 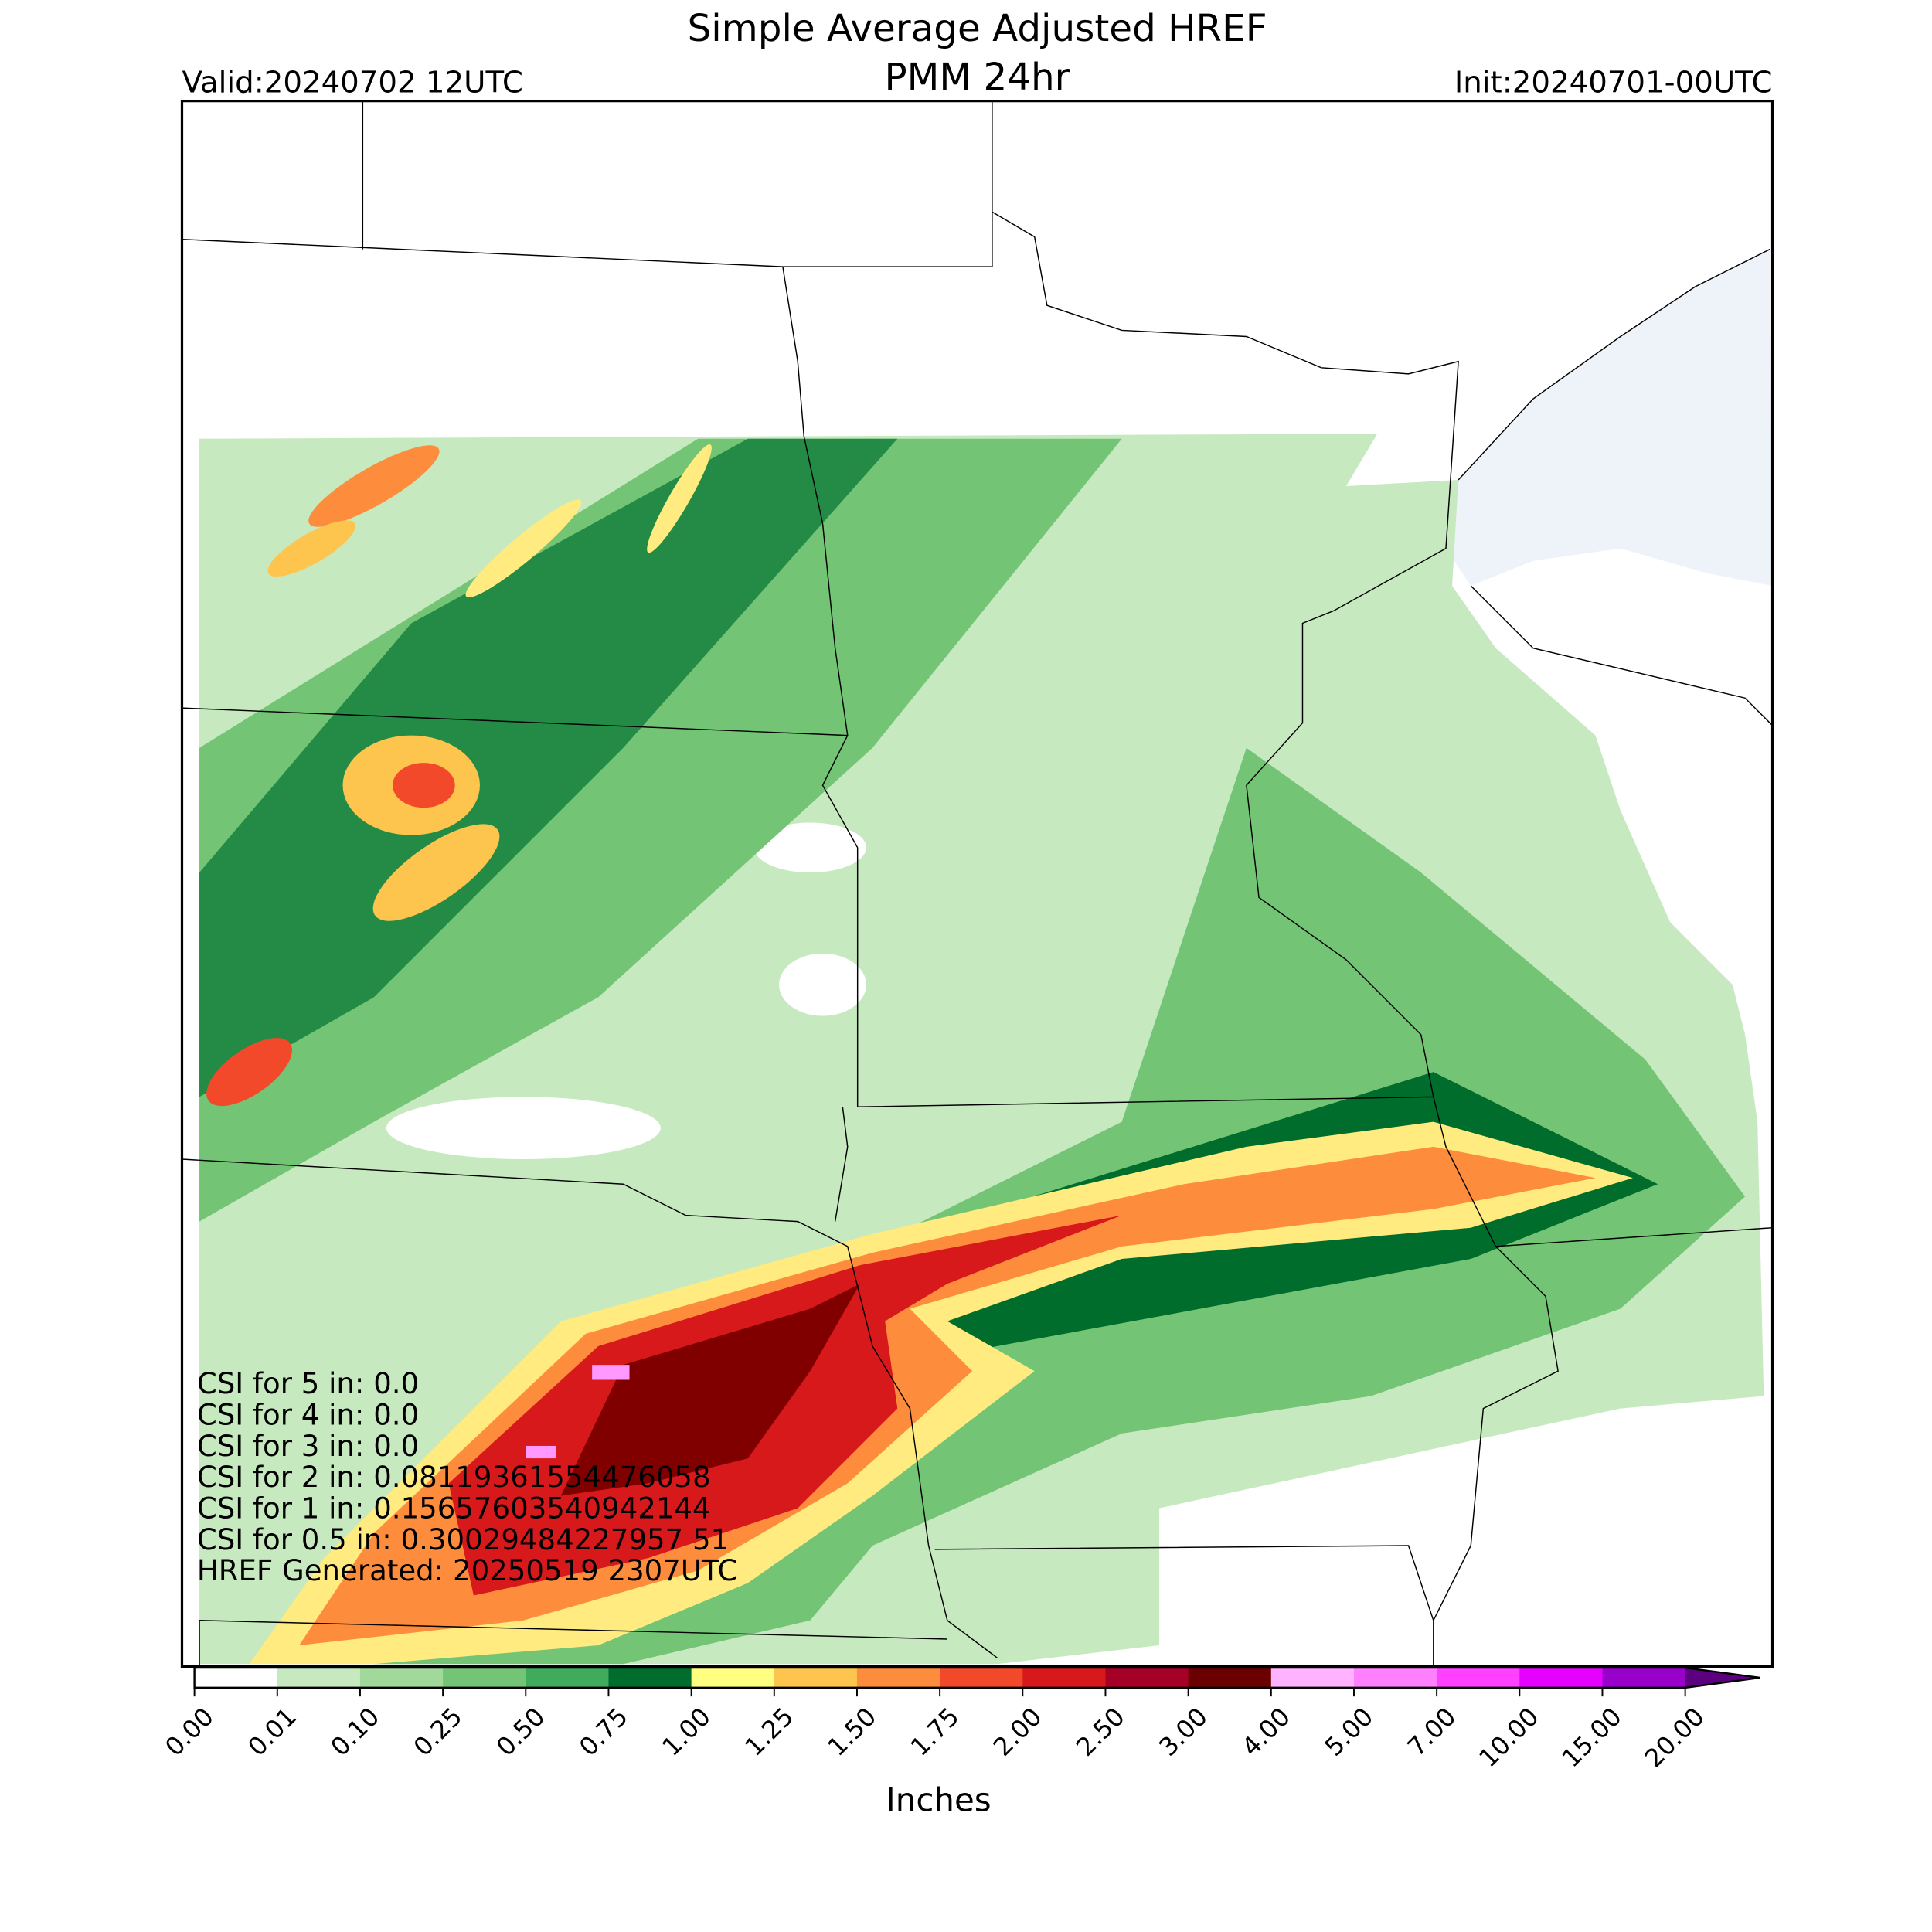 I want to click on title: Simple Average Adjusted HREF, so click(x=978, y=29).